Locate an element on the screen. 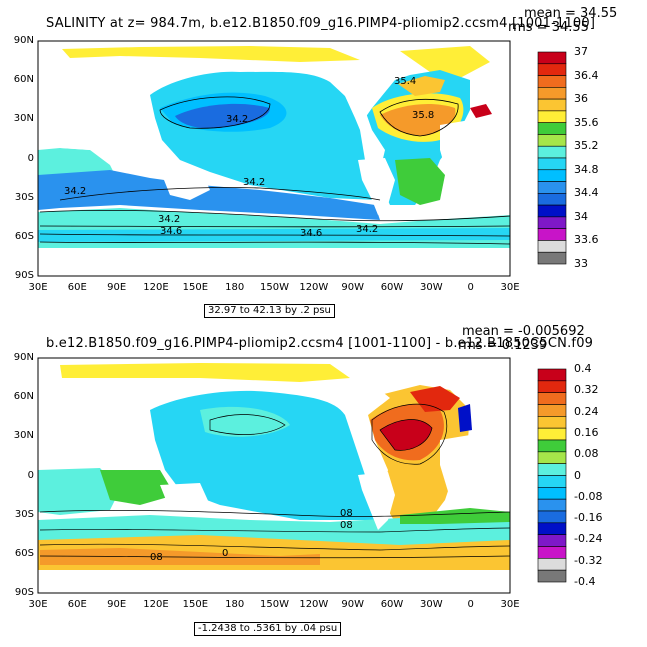 Image resolution: width=647 pixels, height=647 pixels. colorbar-label: 36 is located at coordinates (581, 99).